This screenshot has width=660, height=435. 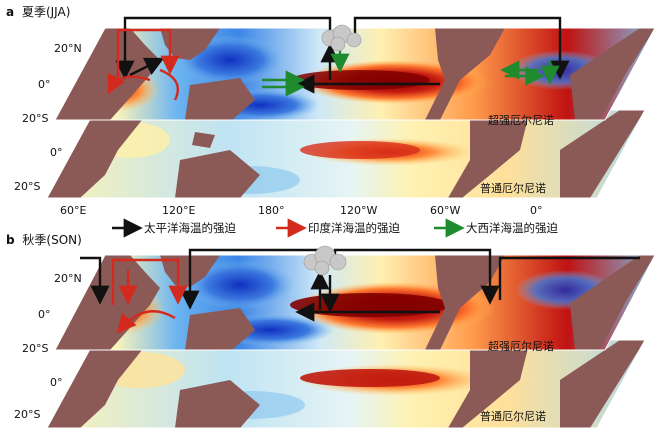 What do you see at coordinates (271, 210) in the screenshot?
I see `lon-tick-180: 180°` at bounding box center [271, 210].